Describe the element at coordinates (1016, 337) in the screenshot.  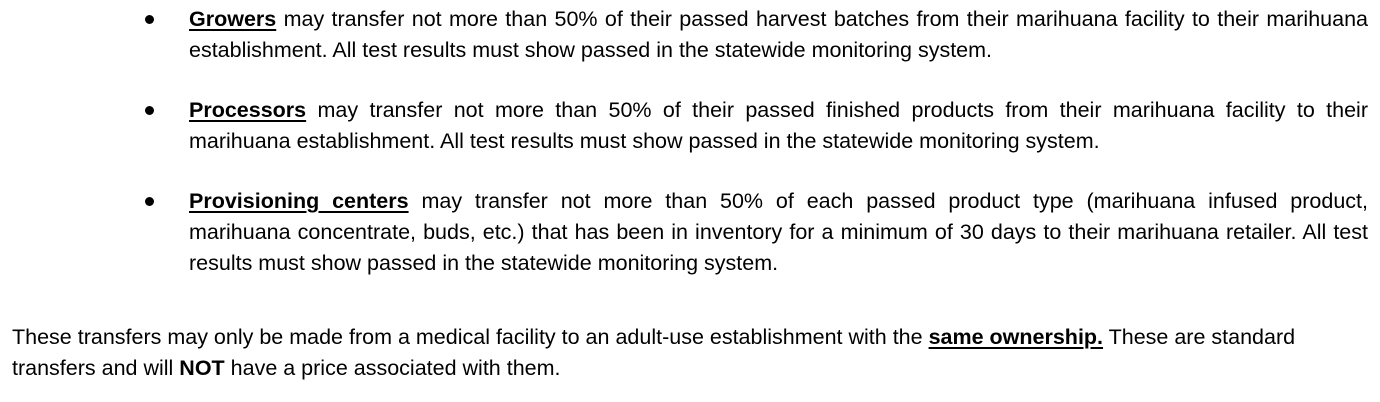
I see `same-ownership-emphasis: same ownership.` at that location.